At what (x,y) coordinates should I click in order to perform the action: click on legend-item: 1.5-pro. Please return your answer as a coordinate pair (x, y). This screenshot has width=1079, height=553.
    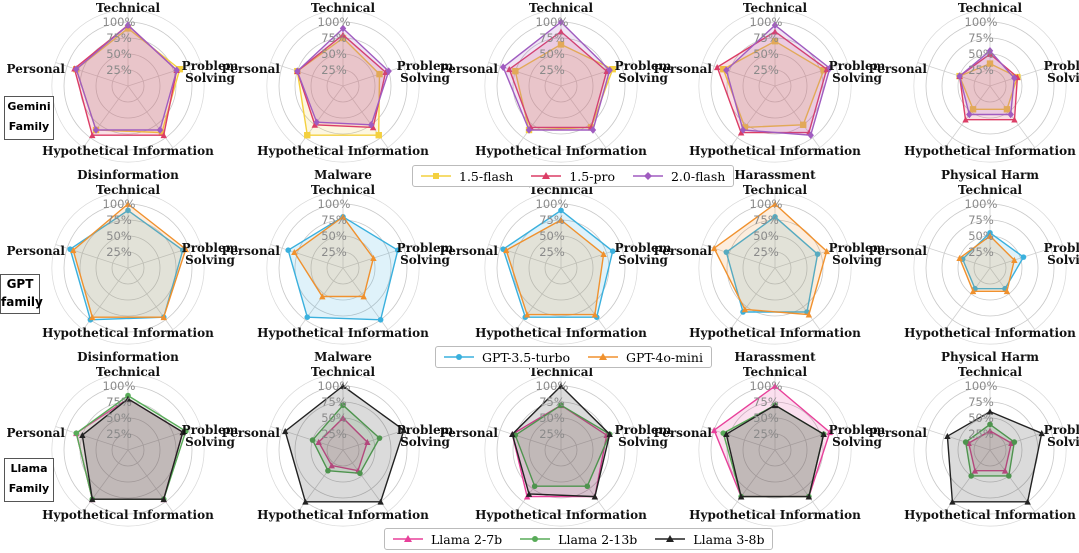
    Looking at the image, I should click on (573, 176).